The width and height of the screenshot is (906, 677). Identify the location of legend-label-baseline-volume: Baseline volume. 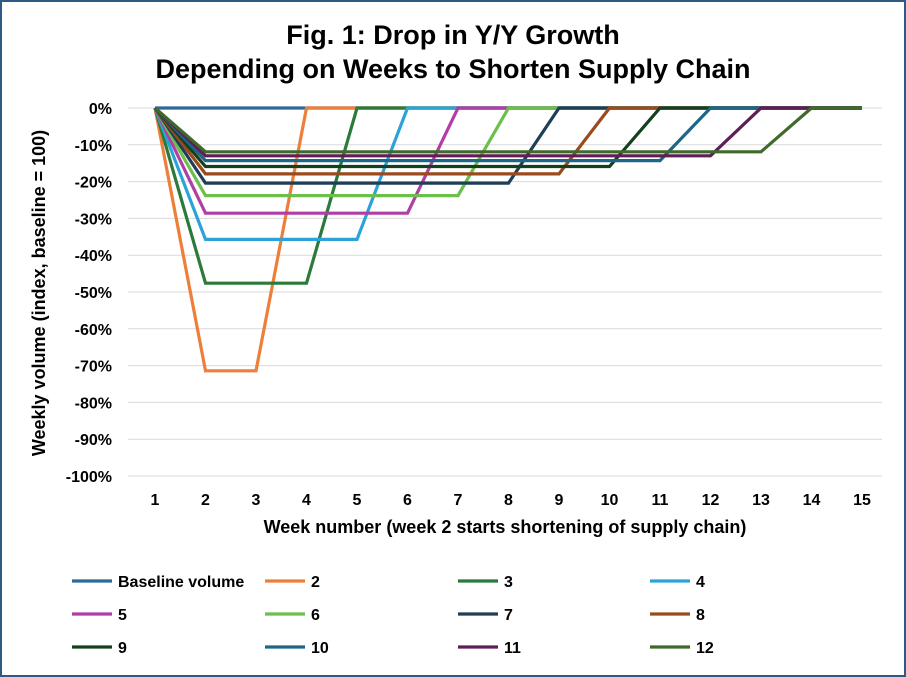
(181, 582).